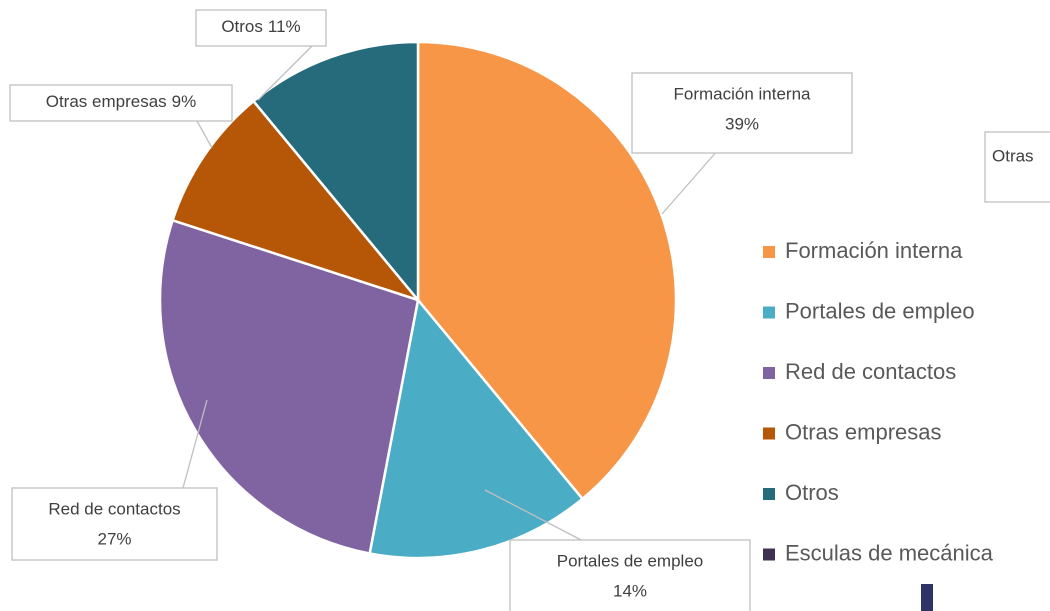 The width and height of the screenshot is (1050, 611). I want to click on data-label: Otros 11%, so click(260, 26).